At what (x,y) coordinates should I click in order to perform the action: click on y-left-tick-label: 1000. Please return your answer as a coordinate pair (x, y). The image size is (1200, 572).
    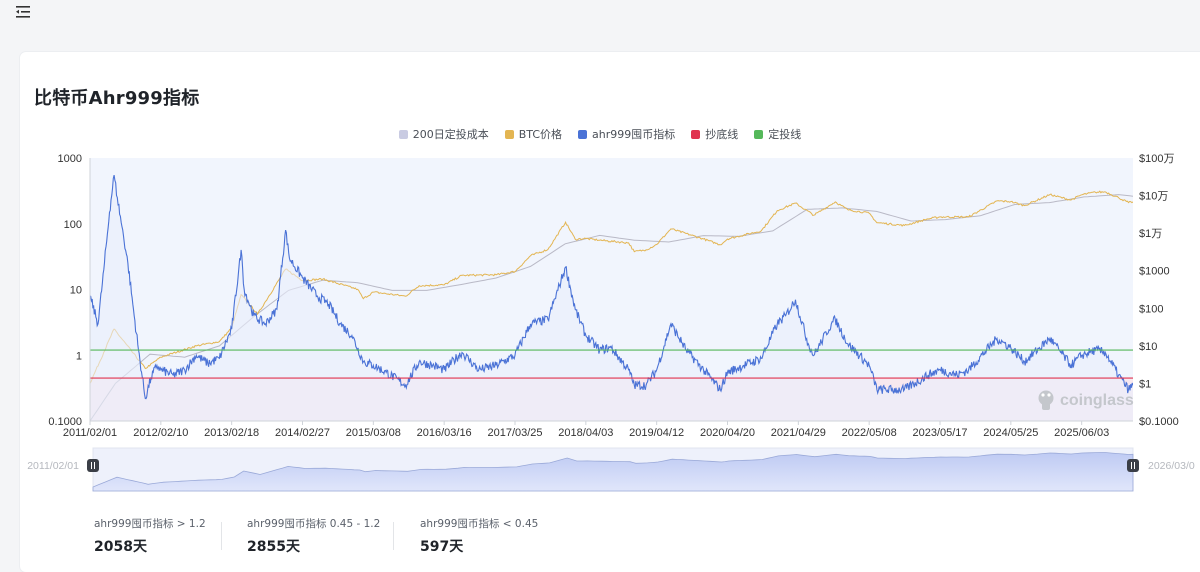
    Looking at the image, I should click on (70, 159).